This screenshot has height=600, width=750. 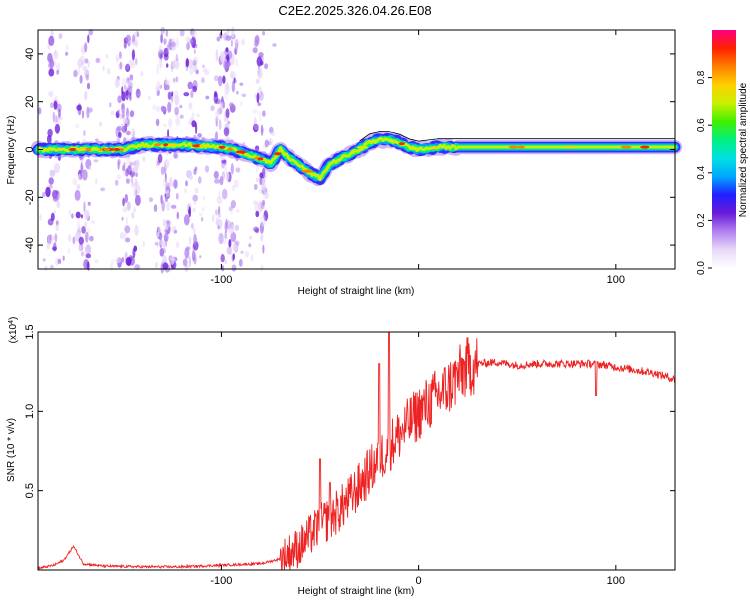 What do you see at coordinates (221, 581) in the screenshot?
I see `x-tick-label: -100` at bounding box center [221, 581].